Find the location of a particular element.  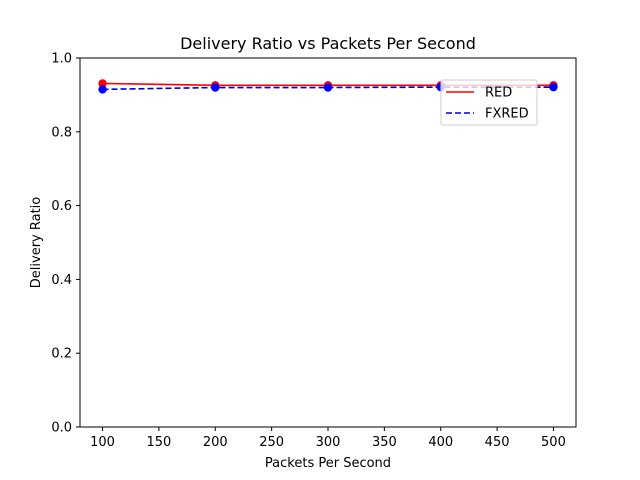

x-tick-label-150: 150 is located at coordinates (158, 442).